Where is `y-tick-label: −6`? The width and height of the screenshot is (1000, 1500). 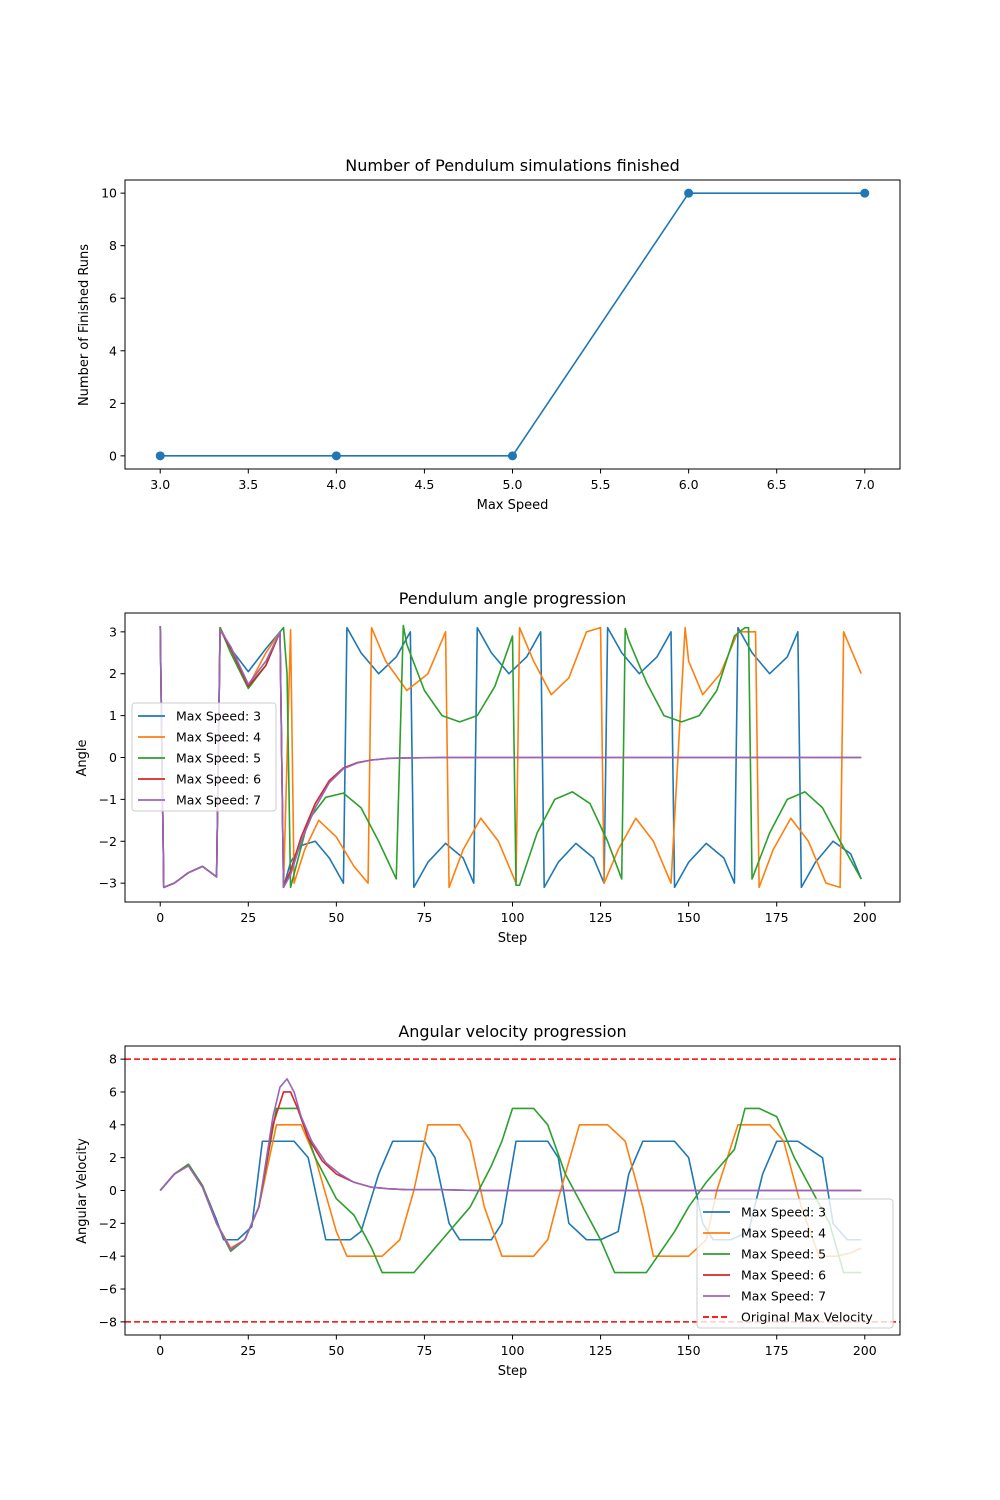 y-tick-label: −6 is located at coordinates (108, 1289).